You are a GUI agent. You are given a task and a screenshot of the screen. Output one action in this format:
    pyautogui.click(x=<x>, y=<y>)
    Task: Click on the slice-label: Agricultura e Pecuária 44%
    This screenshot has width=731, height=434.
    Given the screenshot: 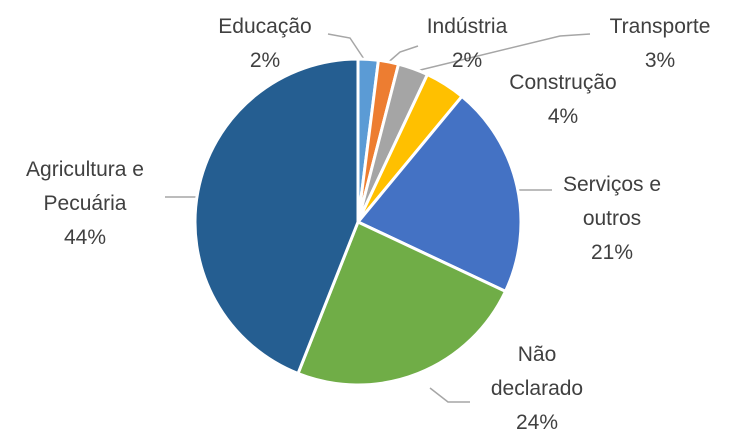 What is the action you would take?
    pyautogui.click(x=85, y=204)
    